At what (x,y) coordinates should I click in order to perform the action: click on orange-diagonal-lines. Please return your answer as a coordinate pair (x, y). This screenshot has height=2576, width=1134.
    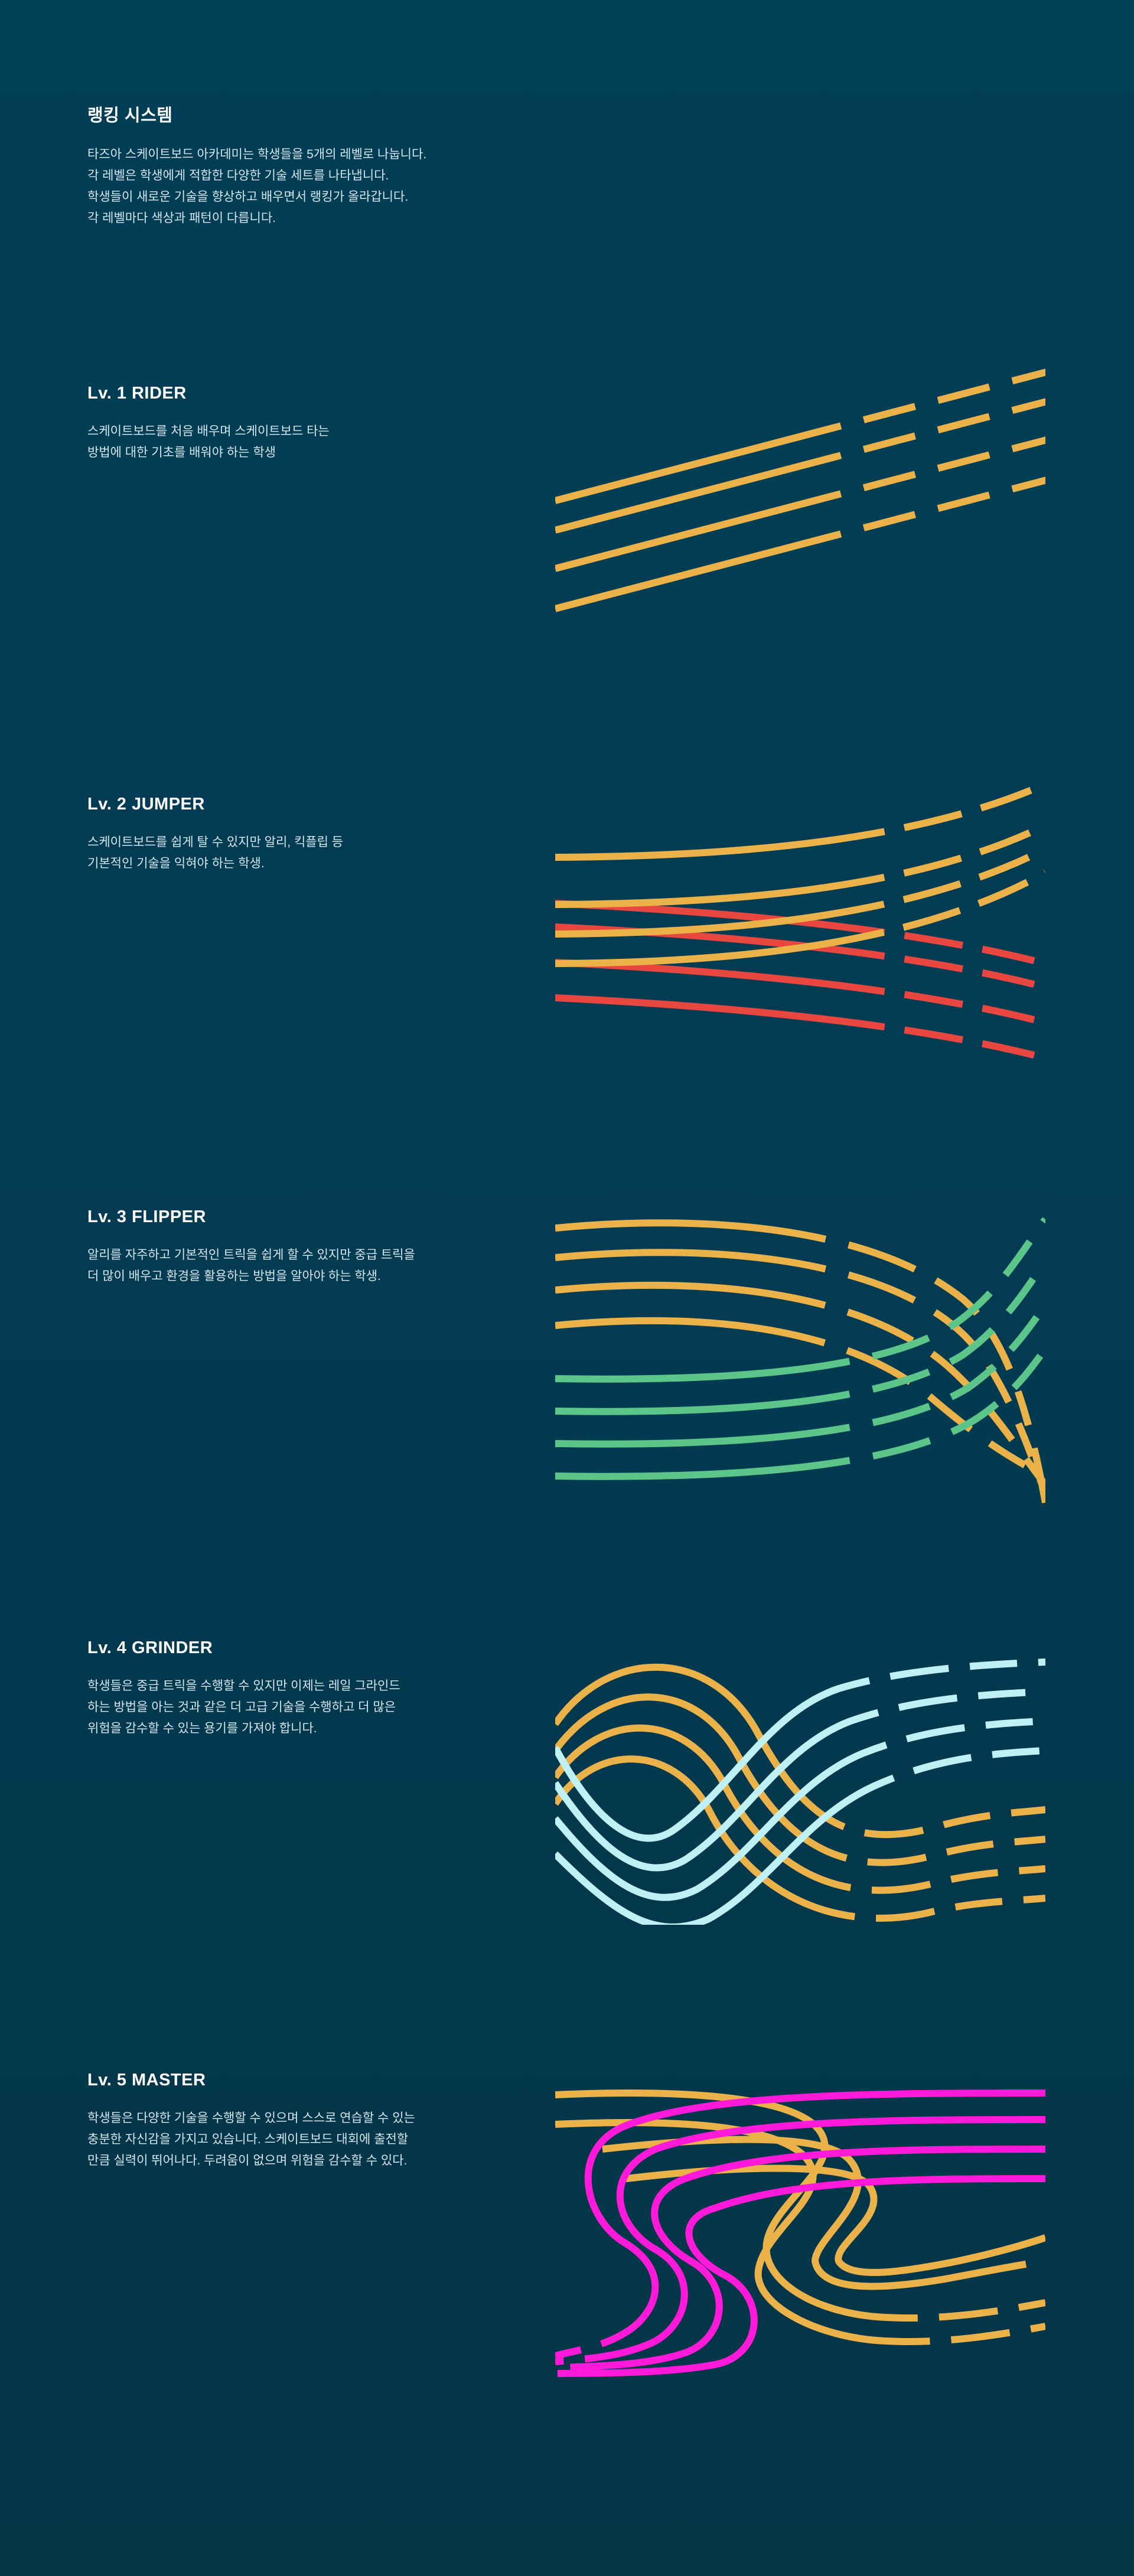
    Looking at the image, I should click on (800, 490).